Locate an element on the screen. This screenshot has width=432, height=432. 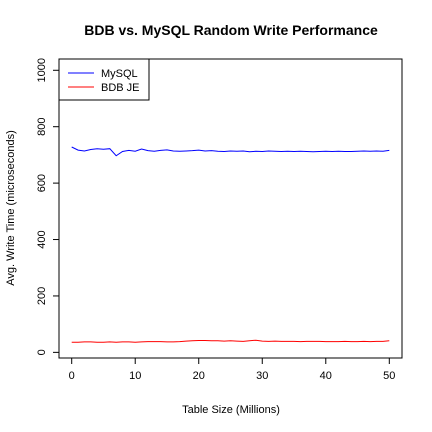
y-tick-label: 800 is located at coordinates (42, 127).